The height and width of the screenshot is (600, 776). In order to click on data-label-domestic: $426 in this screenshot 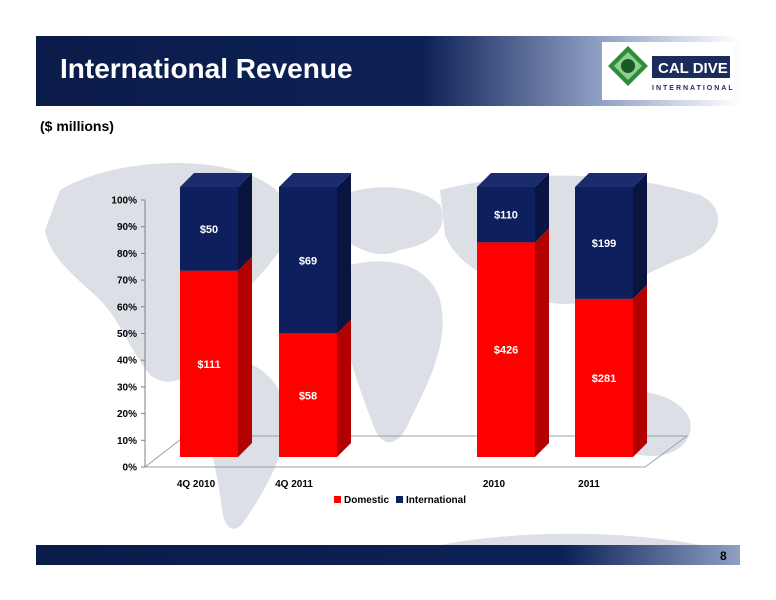, I will do `click(506, 351)`.